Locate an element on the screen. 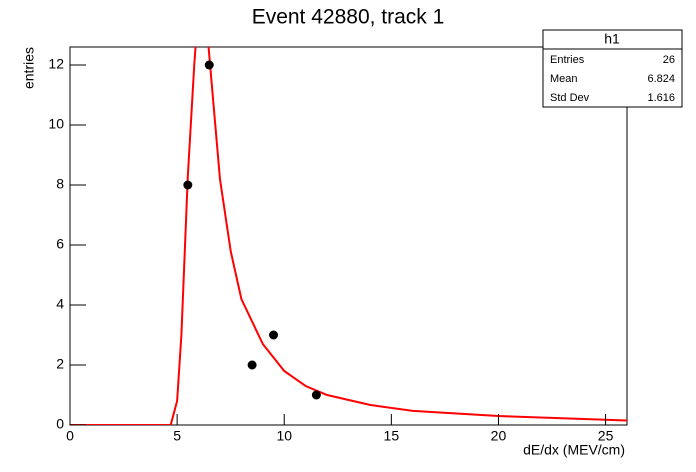 This screenshot has height=472, width=696. stats-label: Mean is located at coordinates (564, 79).